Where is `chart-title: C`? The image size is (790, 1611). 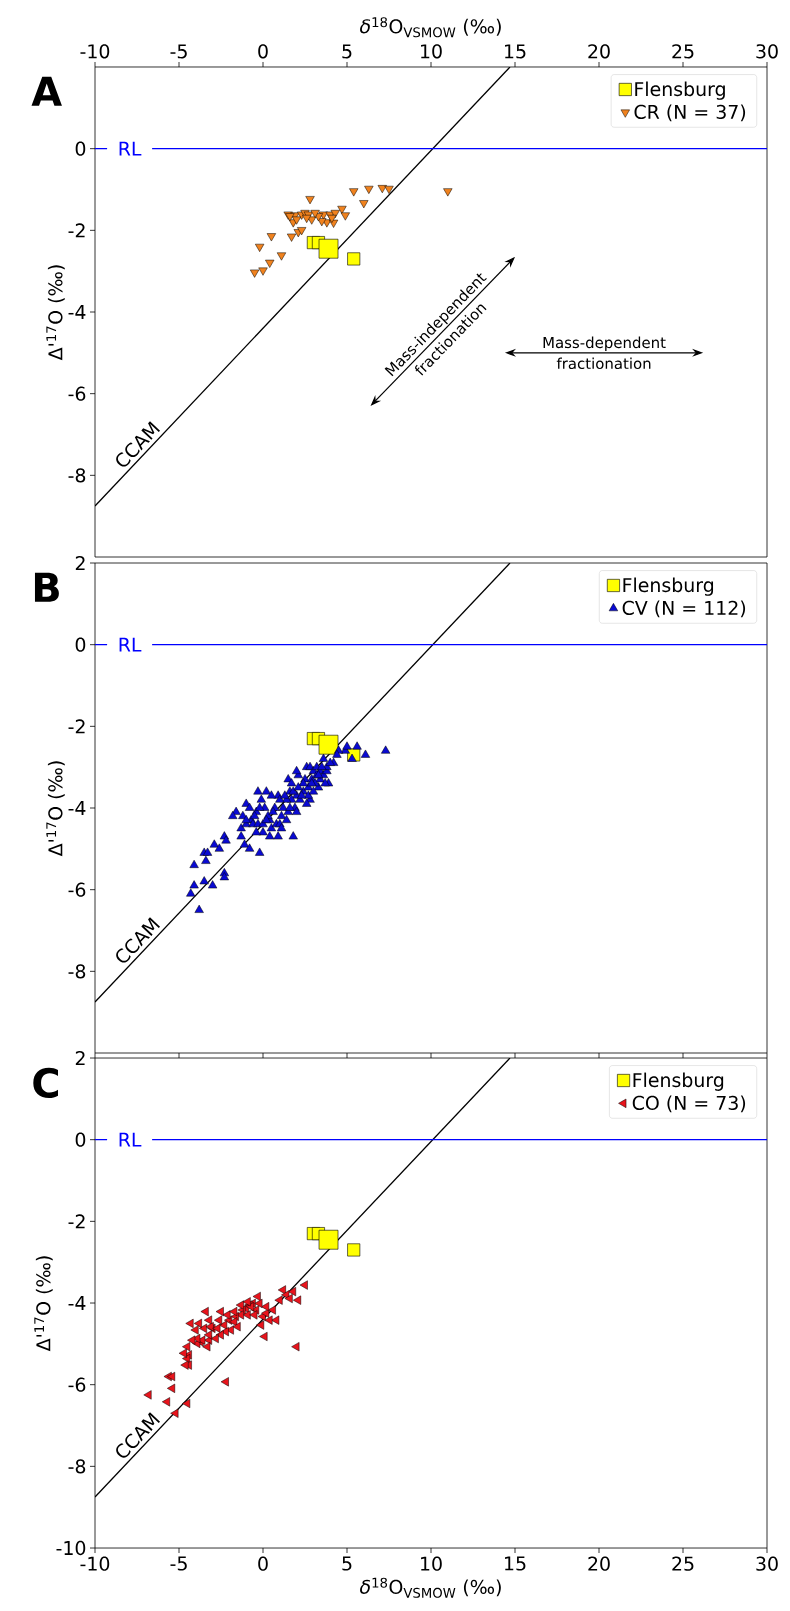 chart-title: C is located at coordinates (45, 1082).